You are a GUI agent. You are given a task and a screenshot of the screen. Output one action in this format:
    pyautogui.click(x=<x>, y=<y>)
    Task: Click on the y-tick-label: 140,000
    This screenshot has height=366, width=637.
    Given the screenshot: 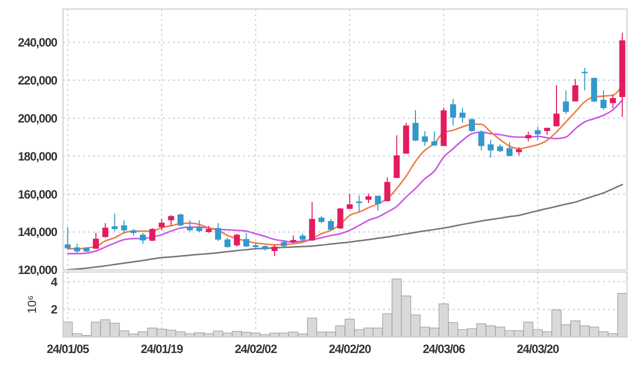 What is the action you would take?
    pyautogui.click(x=38, y=232)
    